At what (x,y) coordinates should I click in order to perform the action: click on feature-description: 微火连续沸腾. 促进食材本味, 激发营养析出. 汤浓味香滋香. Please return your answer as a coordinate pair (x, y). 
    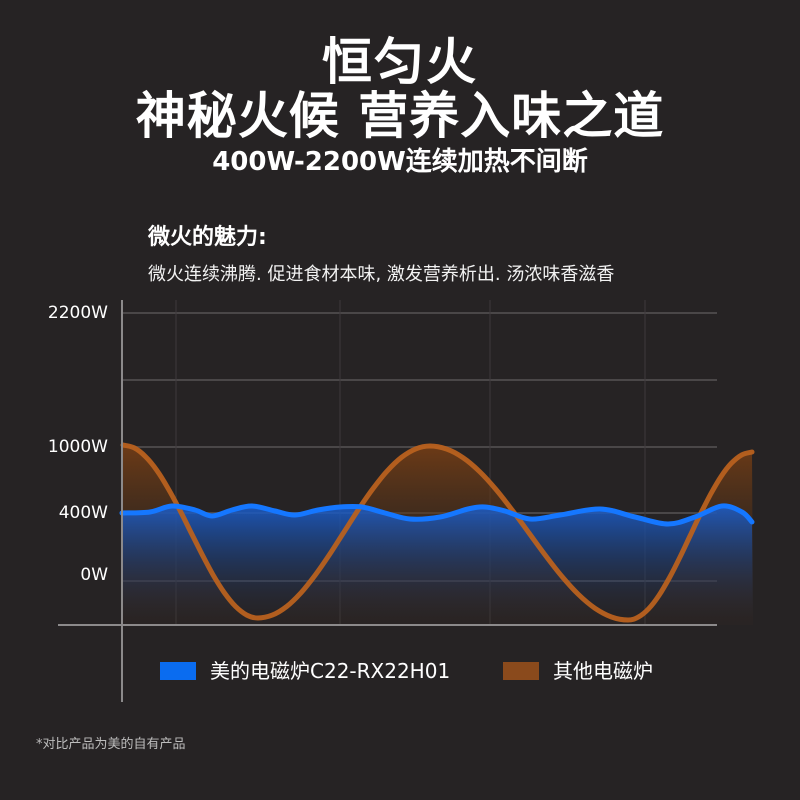
    Looking at the image, I should click on (381, 274).